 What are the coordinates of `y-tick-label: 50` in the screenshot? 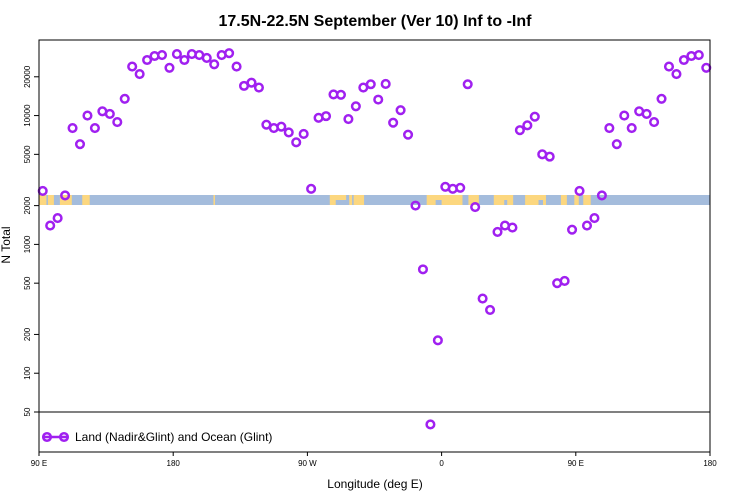 It's located at (27, 411).